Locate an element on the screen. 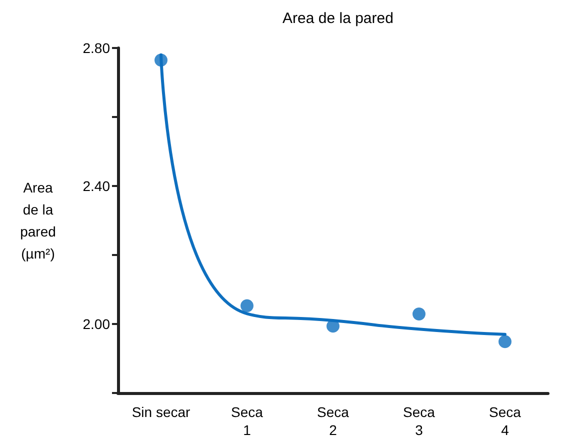 This screenshot has height=440, width=568. y-tick-label: 2.80 is located at coordinates (96, 48).